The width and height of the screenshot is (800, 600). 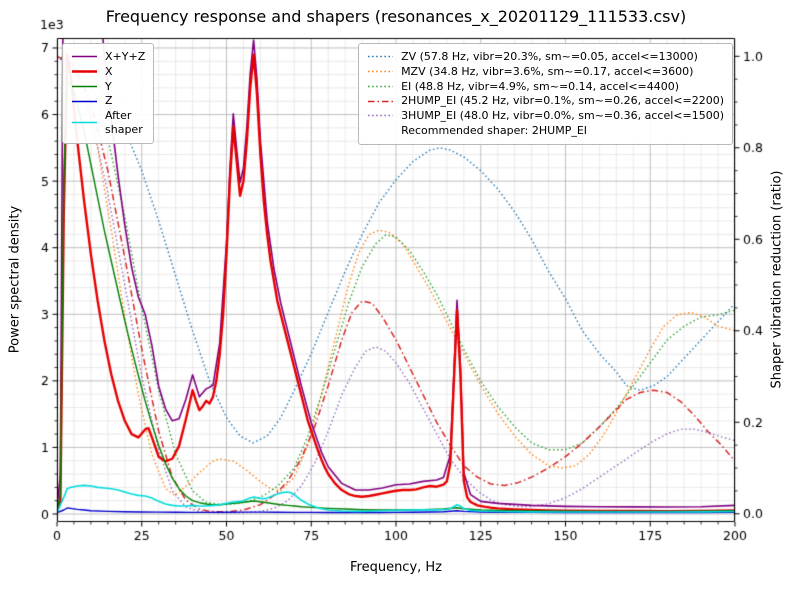 I want to click on legend-item-recommended-shaper: Recommended shaper: 2HUMP_EI, so click(x=545, y=131).